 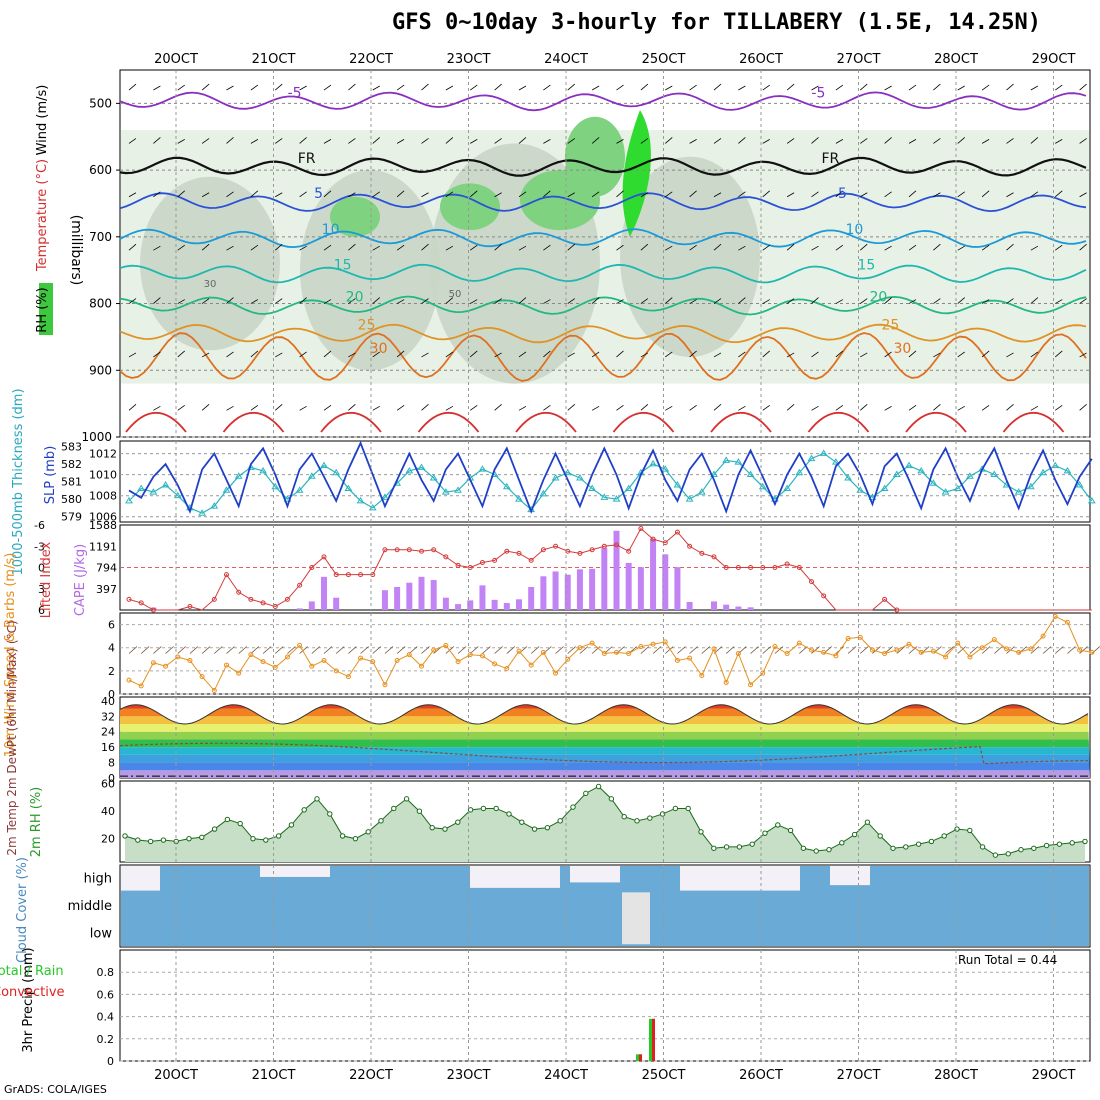 I want to click on top-xtick-25OCT: 25OCT, so click(x=664, y=59).